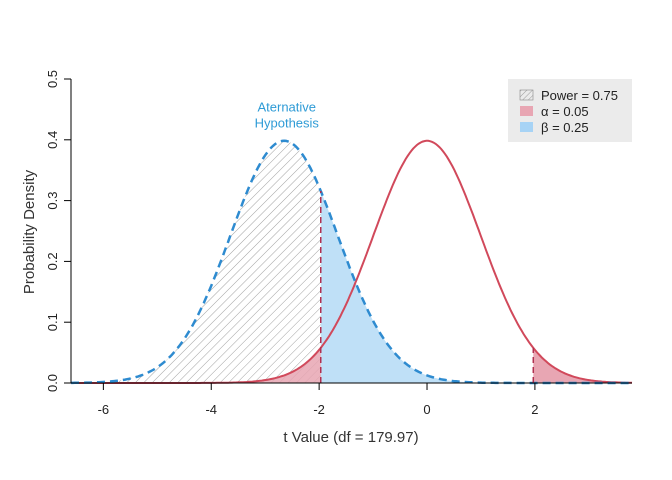 This screenshot has height=480, width=672. I want to click on y-tick-label: 0.3, so click(52, 201).